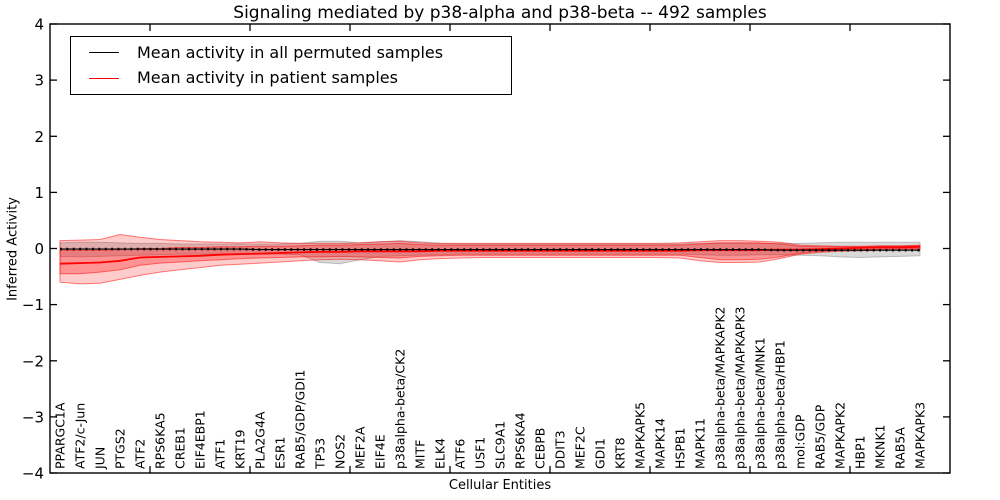  I want to click on x-category-label: EIF4EBP1, so click(199, 439).